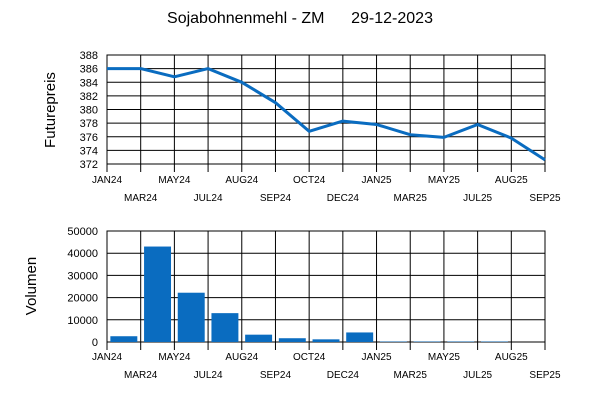 The image size is (600, 400). Describe the element at coordinates (107, 357) in the screenshot. I see `volume-xtick-label: JAN24` at that location.